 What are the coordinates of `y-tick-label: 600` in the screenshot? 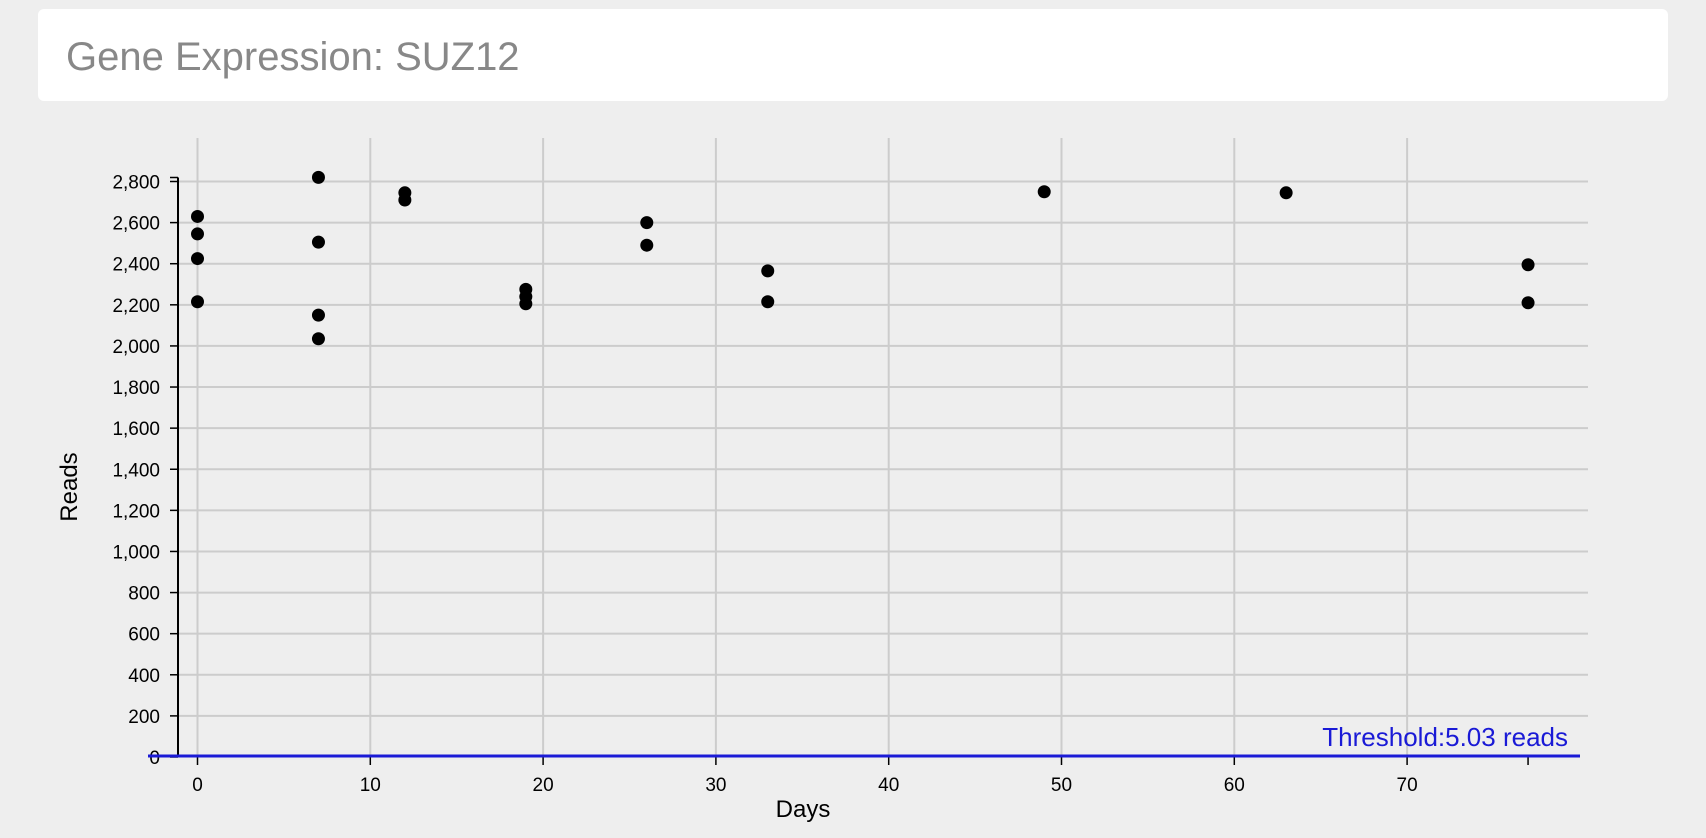 It's located at (144, 635).